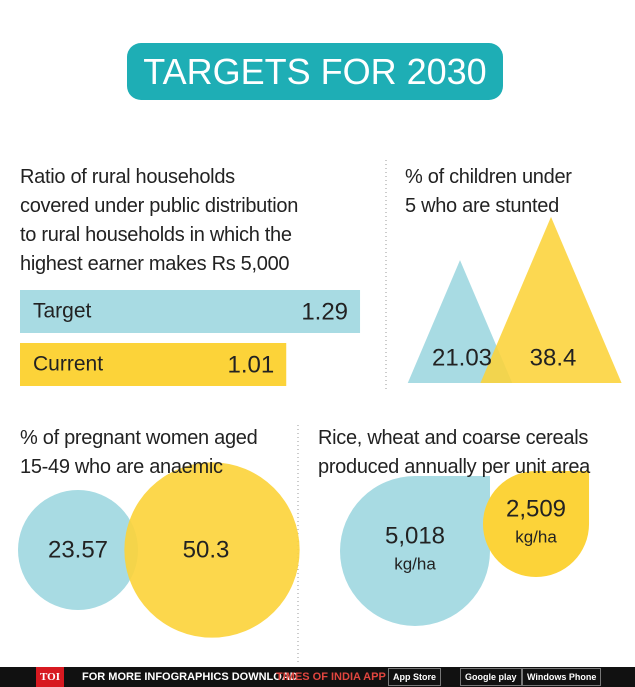 The width and height of the screenshot is (635, 687). I want to click on value-label: 50.3, so click(206, 549).